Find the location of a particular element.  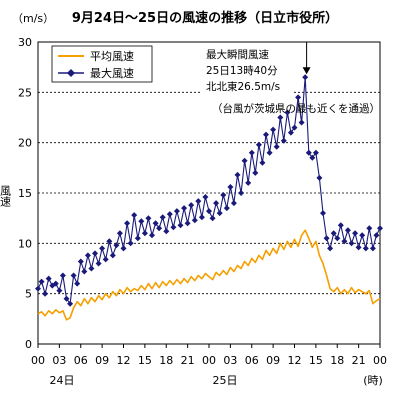

y-tick-label: 15 is located at coordinates (25, 193).